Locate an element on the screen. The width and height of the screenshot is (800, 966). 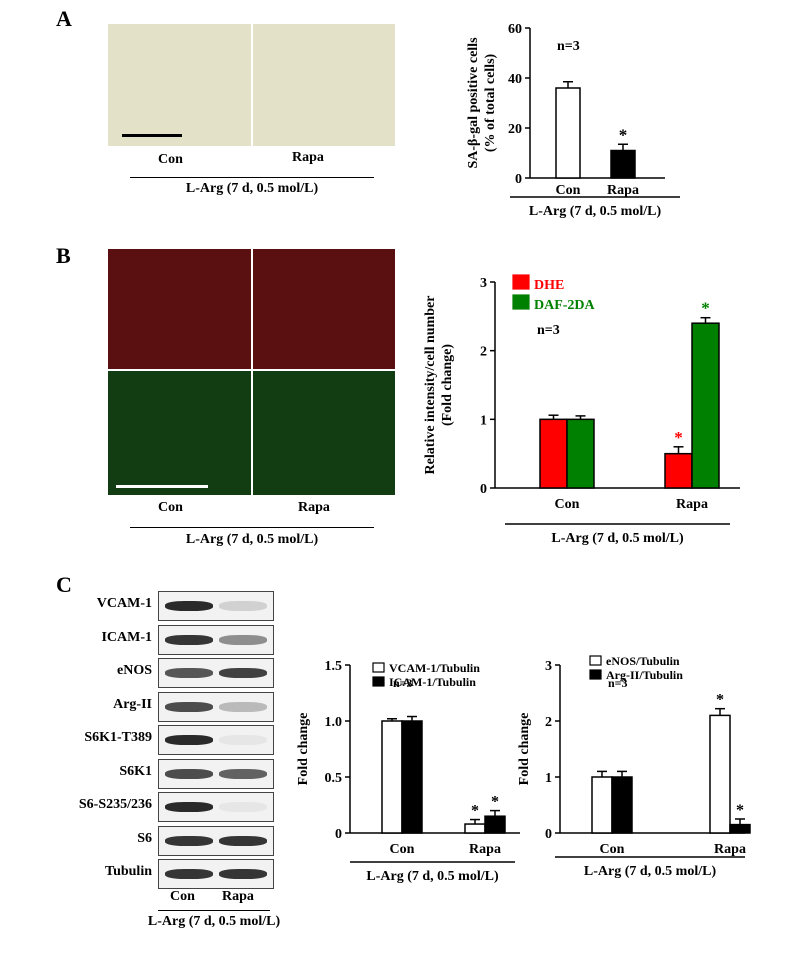
micrograph-dhe-con is located at coordinates (179, 309).